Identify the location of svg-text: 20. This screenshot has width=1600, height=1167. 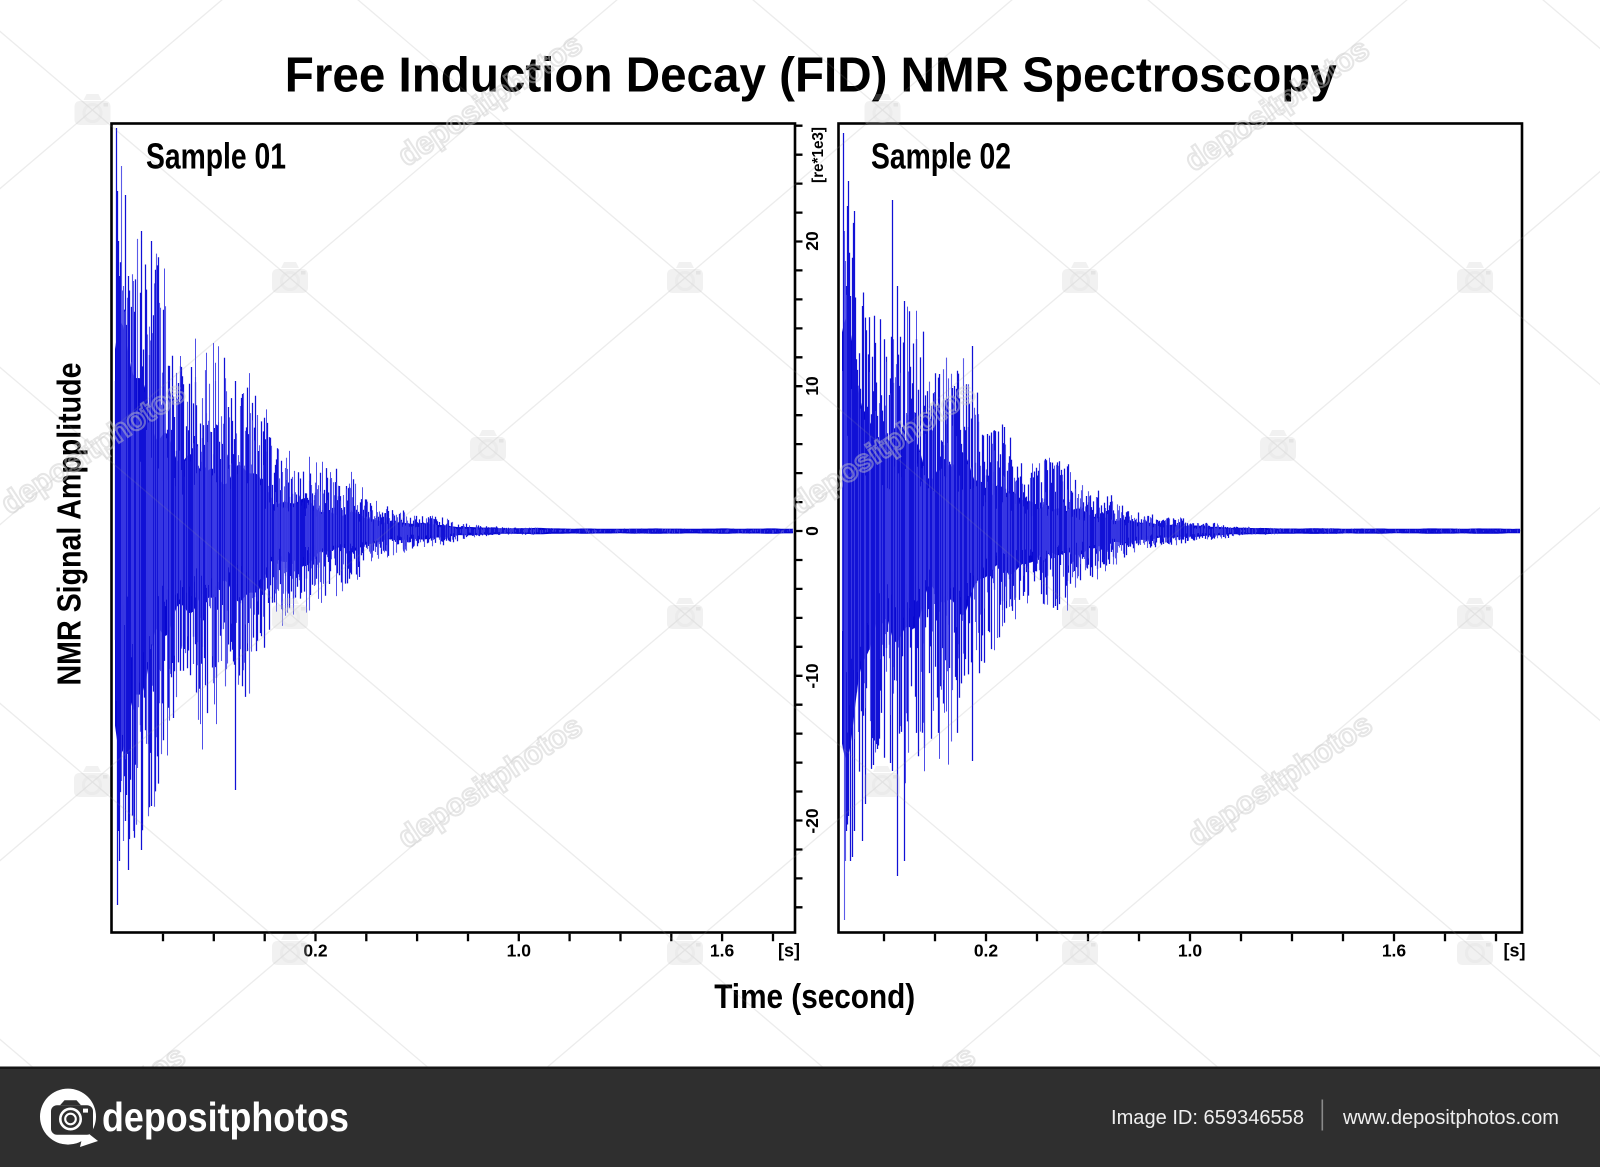
(812, 241).